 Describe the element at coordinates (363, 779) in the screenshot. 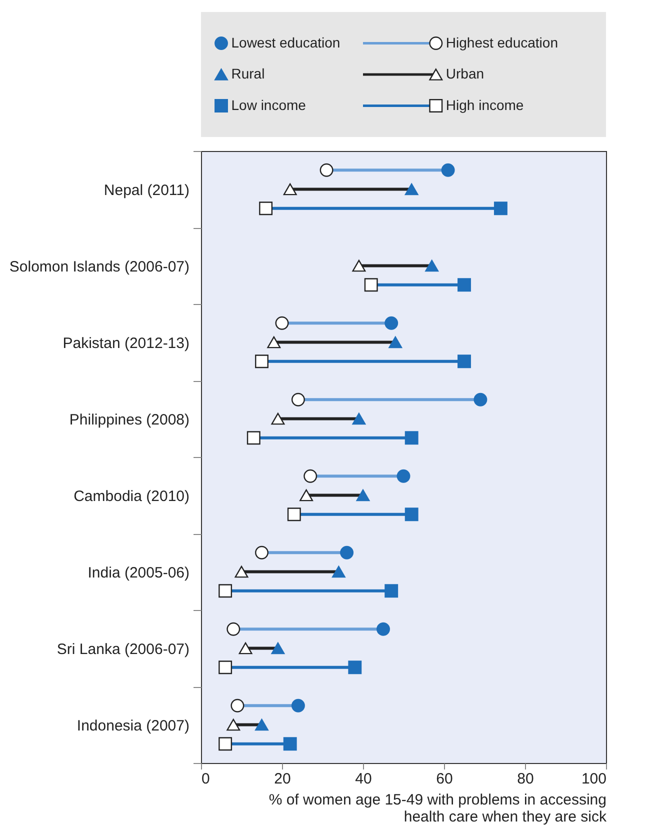

I see `x-tick-label: 40` at that location.